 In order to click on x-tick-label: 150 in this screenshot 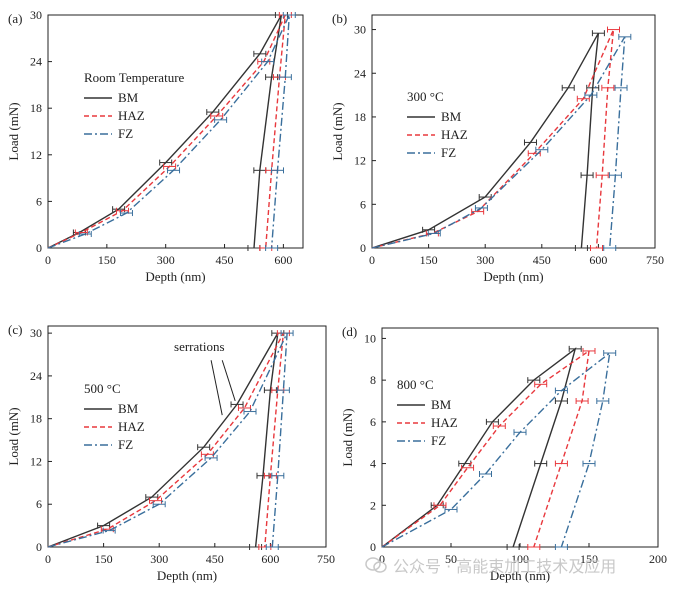, I will do `click(429, 260)`.